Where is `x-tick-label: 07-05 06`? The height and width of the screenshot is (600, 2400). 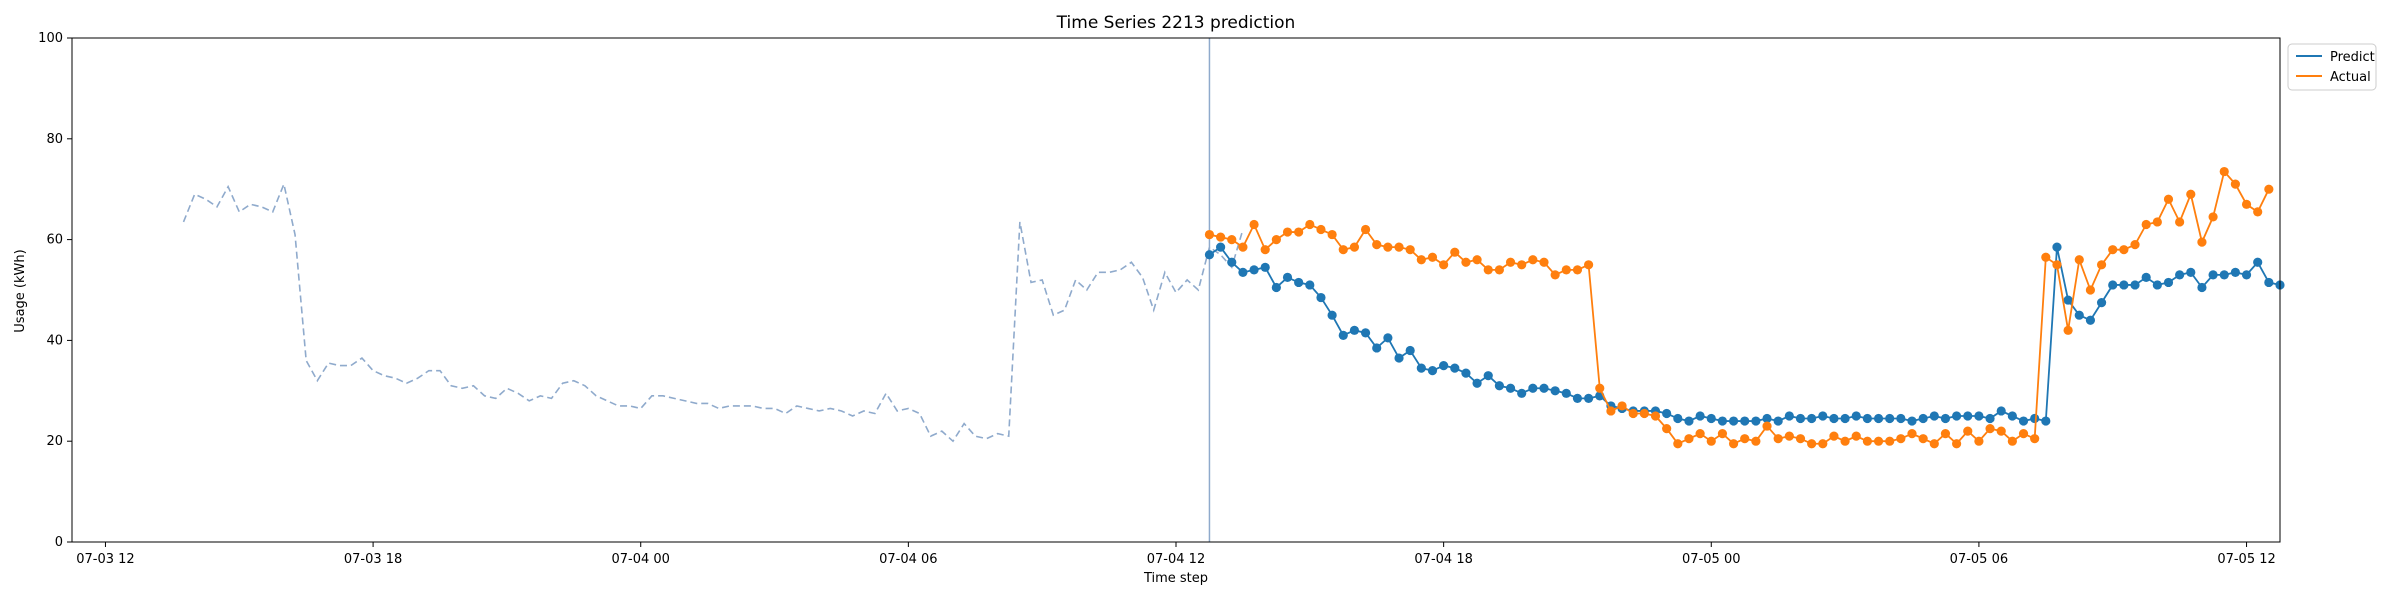
x-tick-label: 07-05 06 is located at coordinates (1979, 559).